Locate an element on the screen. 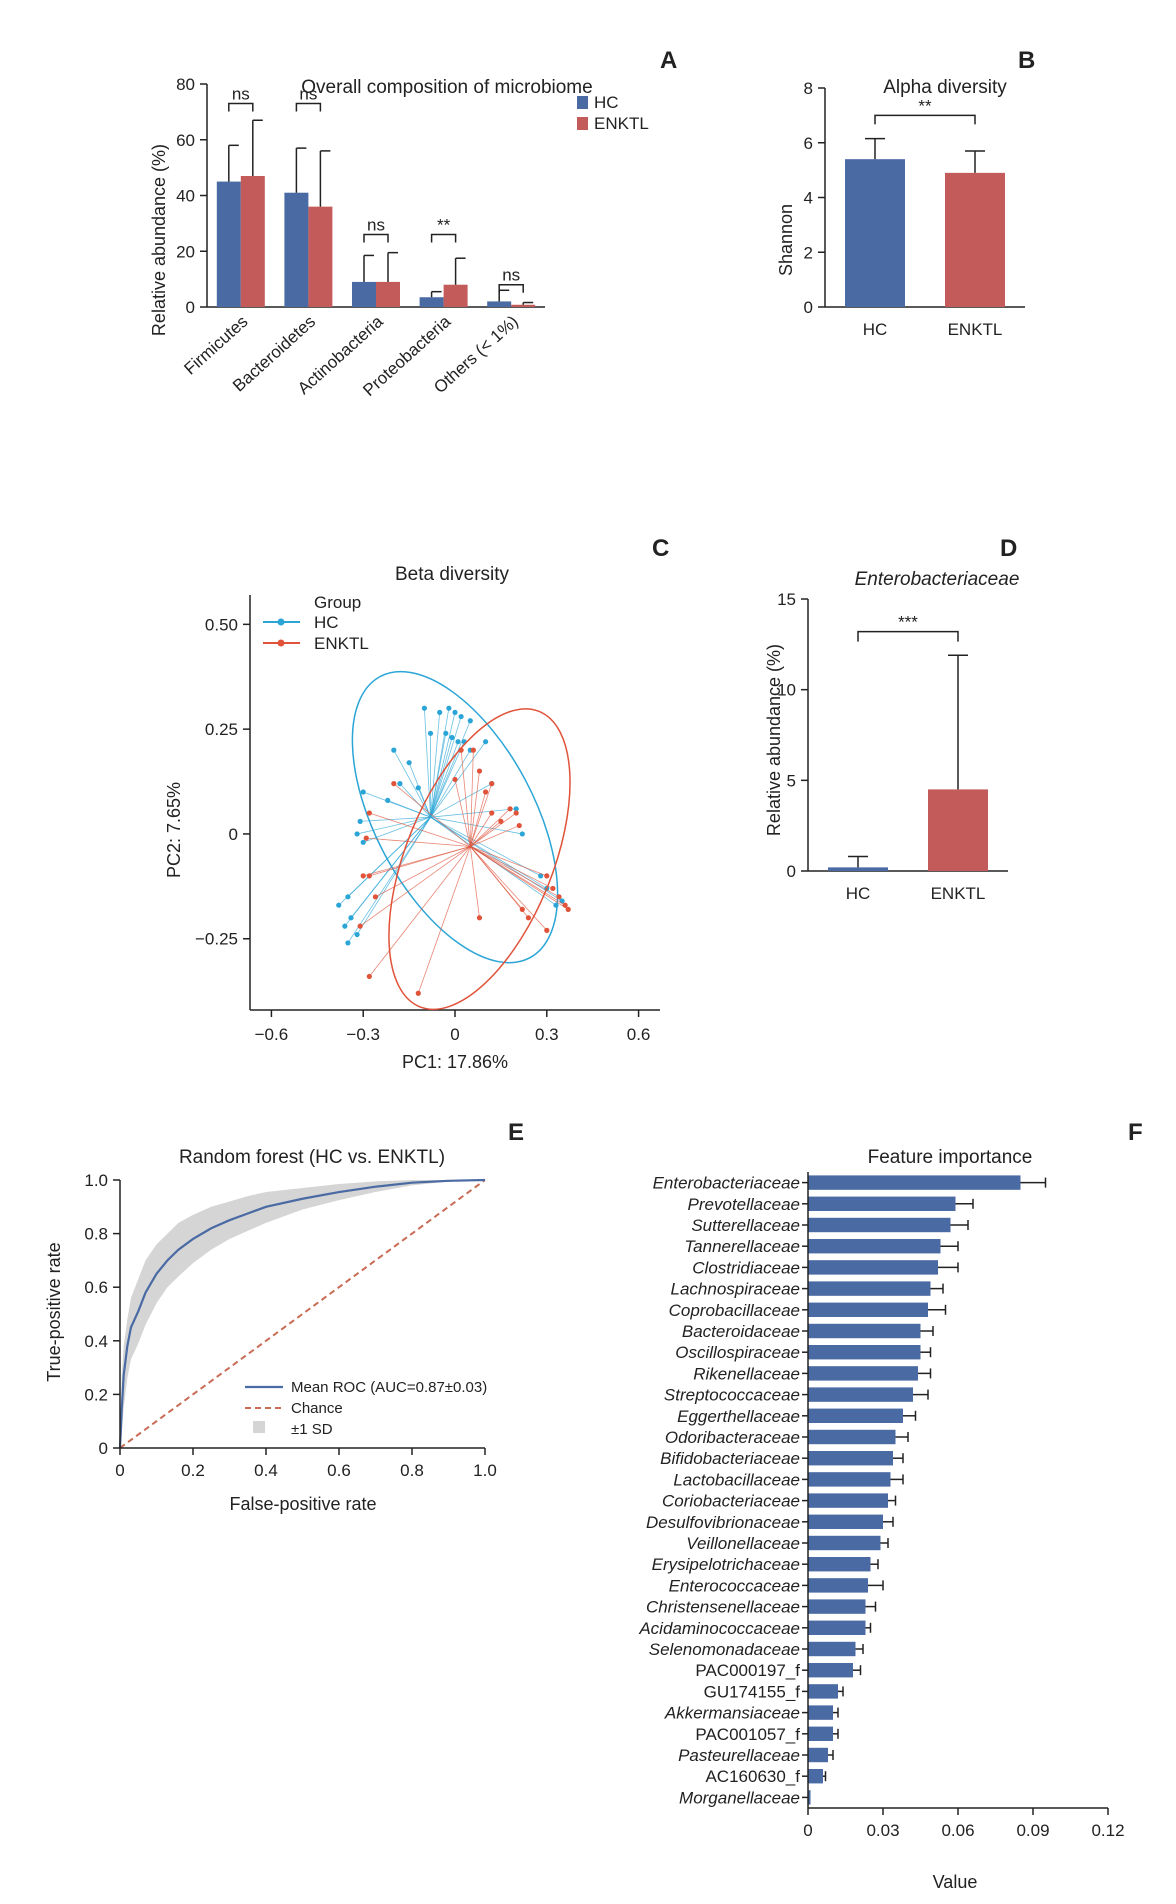 This screenshot has width=1176, height=1904. y-axis-label: True-positive rate is located at coordinates (54, 1311).